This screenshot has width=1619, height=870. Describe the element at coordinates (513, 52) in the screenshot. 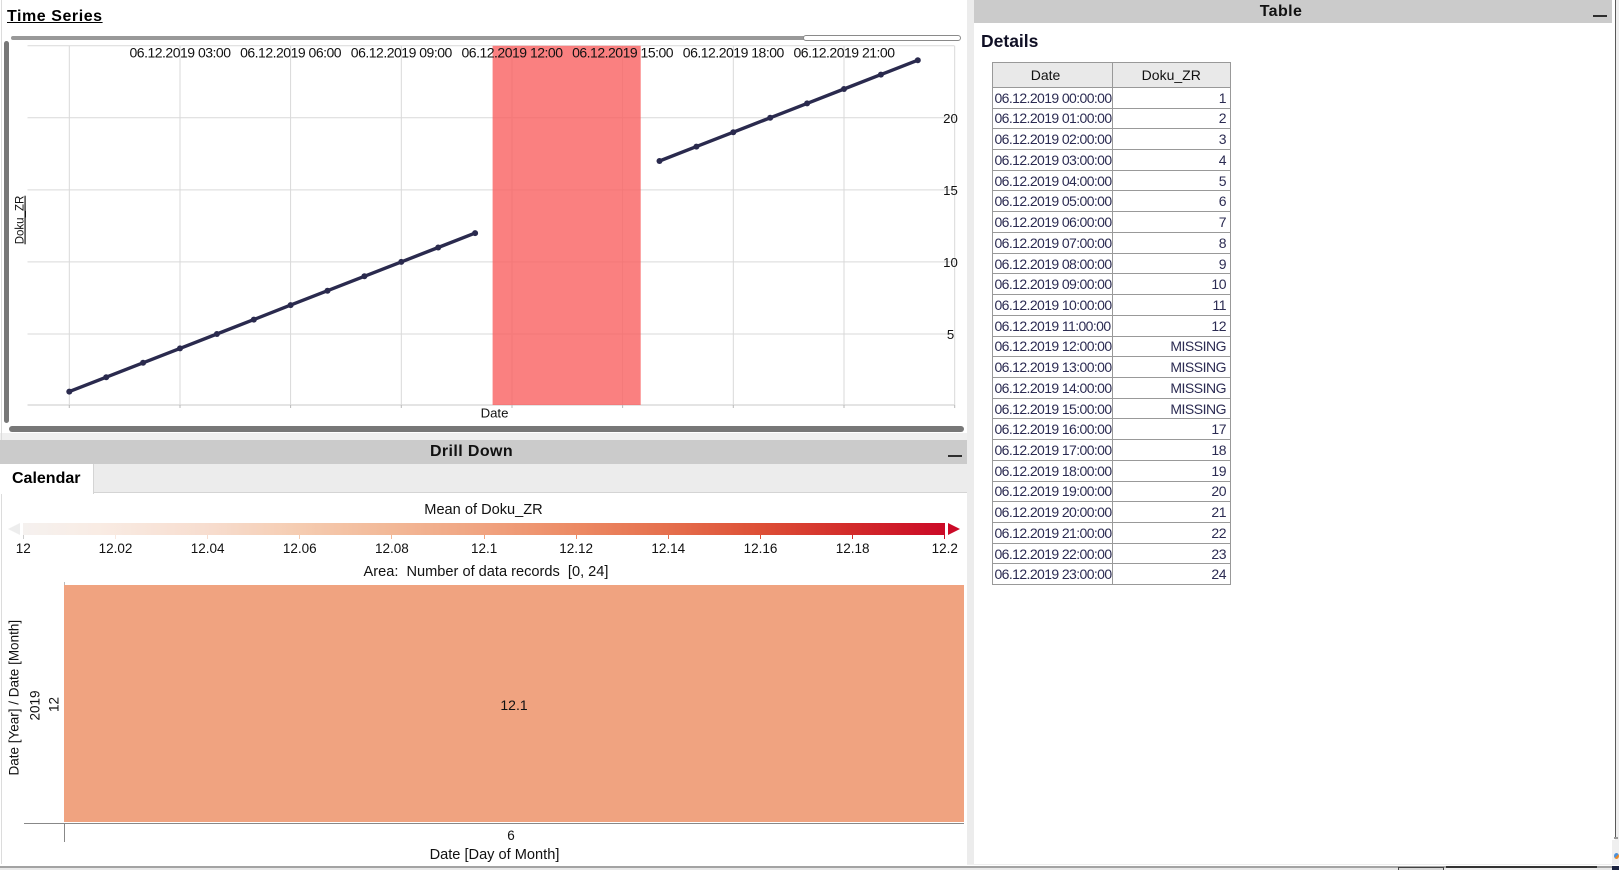

I see `svg-text: 06.12.2019 12:00` at that location.